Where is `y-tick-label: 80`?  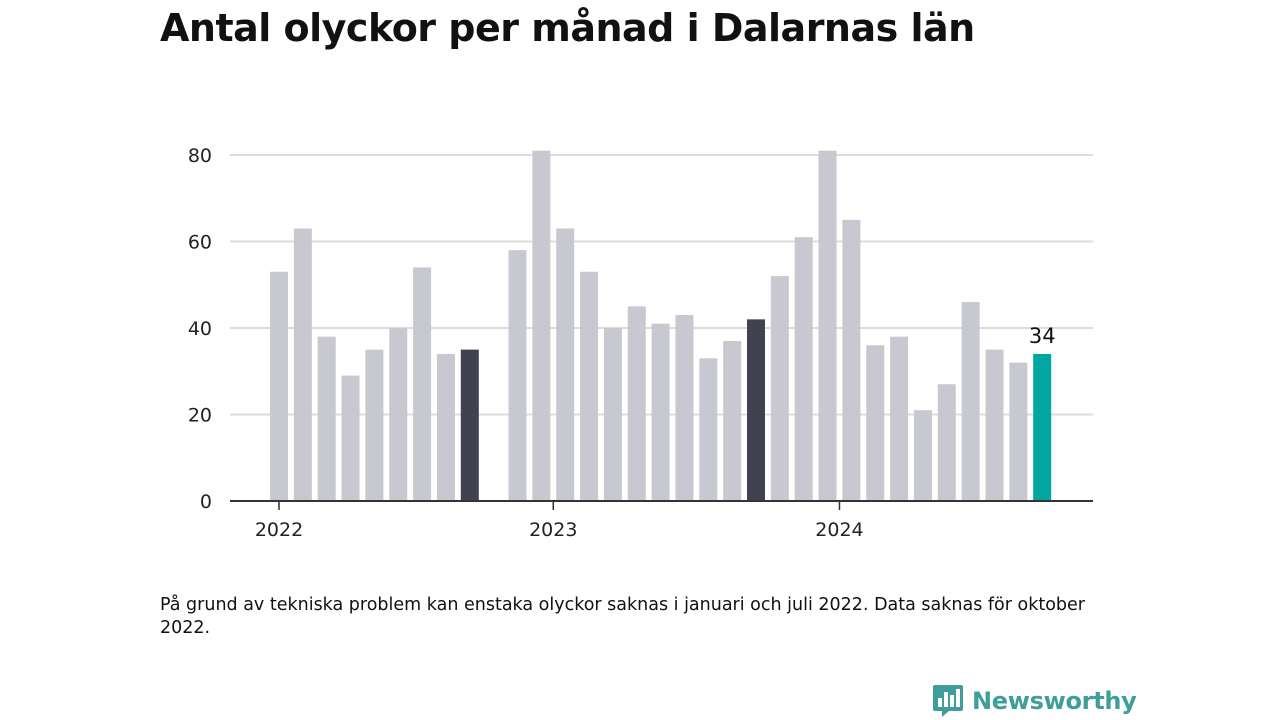
y-tick-label: 80 is located at coordinates (200, 156).